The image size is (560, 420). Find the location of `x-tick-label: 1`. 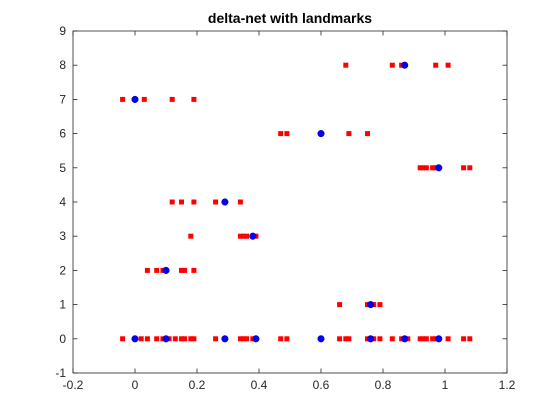

x-tick-label: 1 is located at coordinates (445, 385).